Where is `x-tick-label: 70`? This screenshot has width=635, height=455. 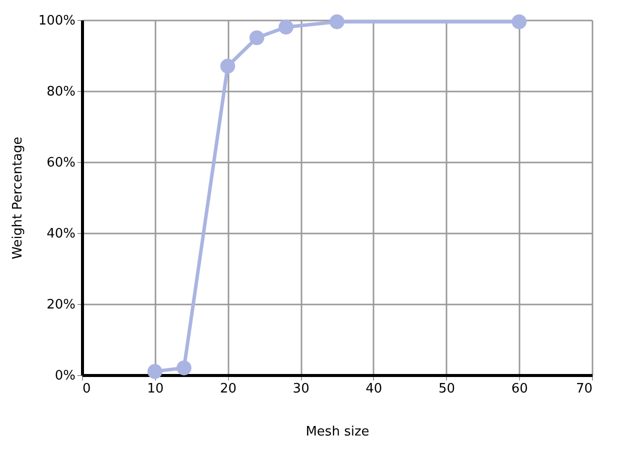 x-tick-label: 70 is located at coordinates (584, 389).